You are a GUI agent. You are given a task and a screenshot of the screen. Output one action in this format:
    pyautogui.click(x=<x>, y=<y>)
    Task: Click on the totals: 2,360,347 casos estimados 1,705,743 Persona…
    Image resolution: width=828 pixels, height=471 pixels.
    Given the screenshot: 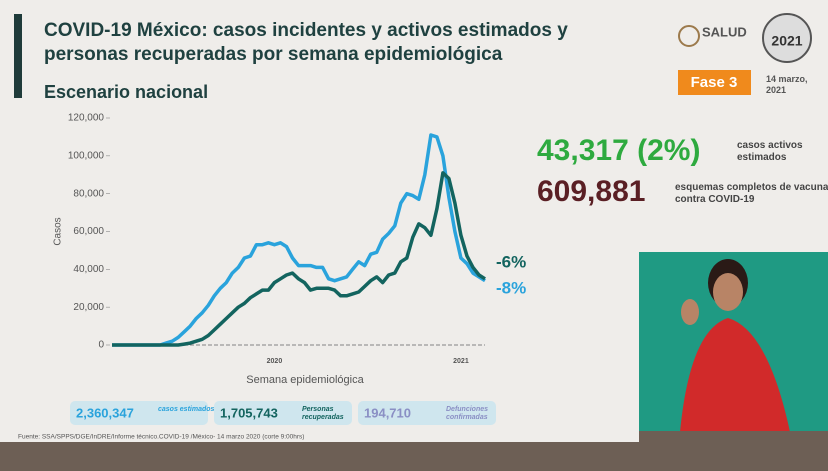 What is the action you would take?
    pyautogui.click(x=283, y=413)
    